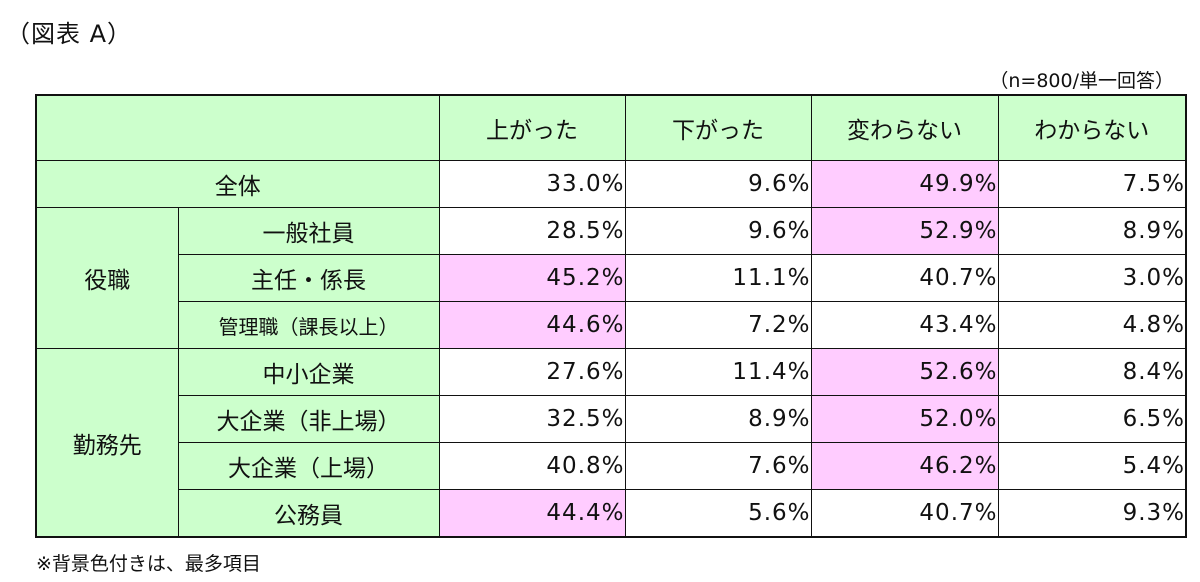  I want to click on value-cell: 45.2%, so click(532, 278).